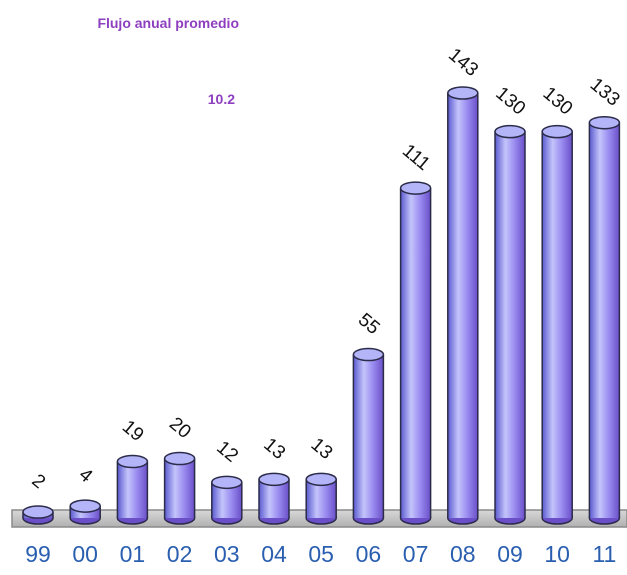  I want to click on x-tick-label-99: 99, so click(38, 554).